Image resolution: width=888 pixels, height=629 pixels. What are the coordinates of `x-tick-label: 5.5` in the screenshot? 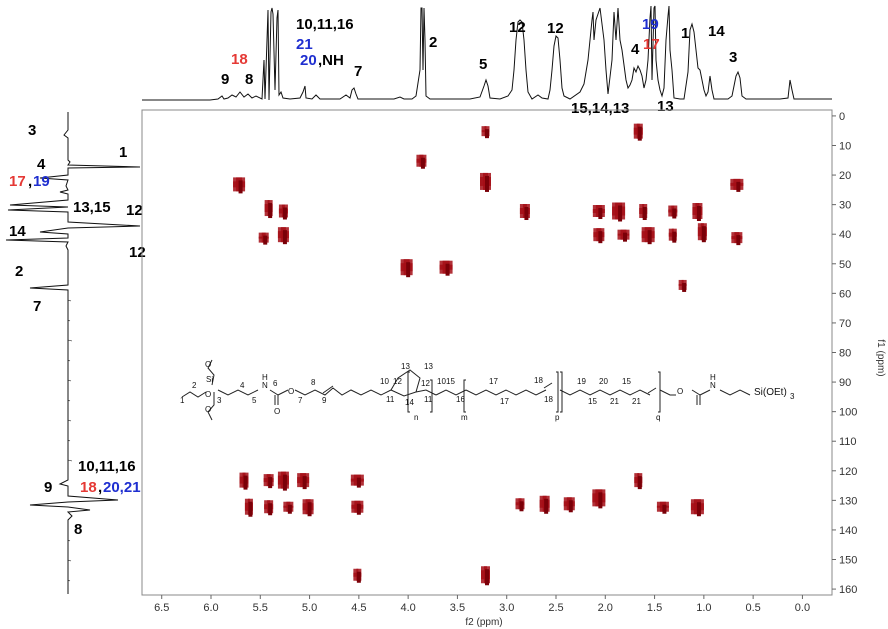 It's located at (260, 608).